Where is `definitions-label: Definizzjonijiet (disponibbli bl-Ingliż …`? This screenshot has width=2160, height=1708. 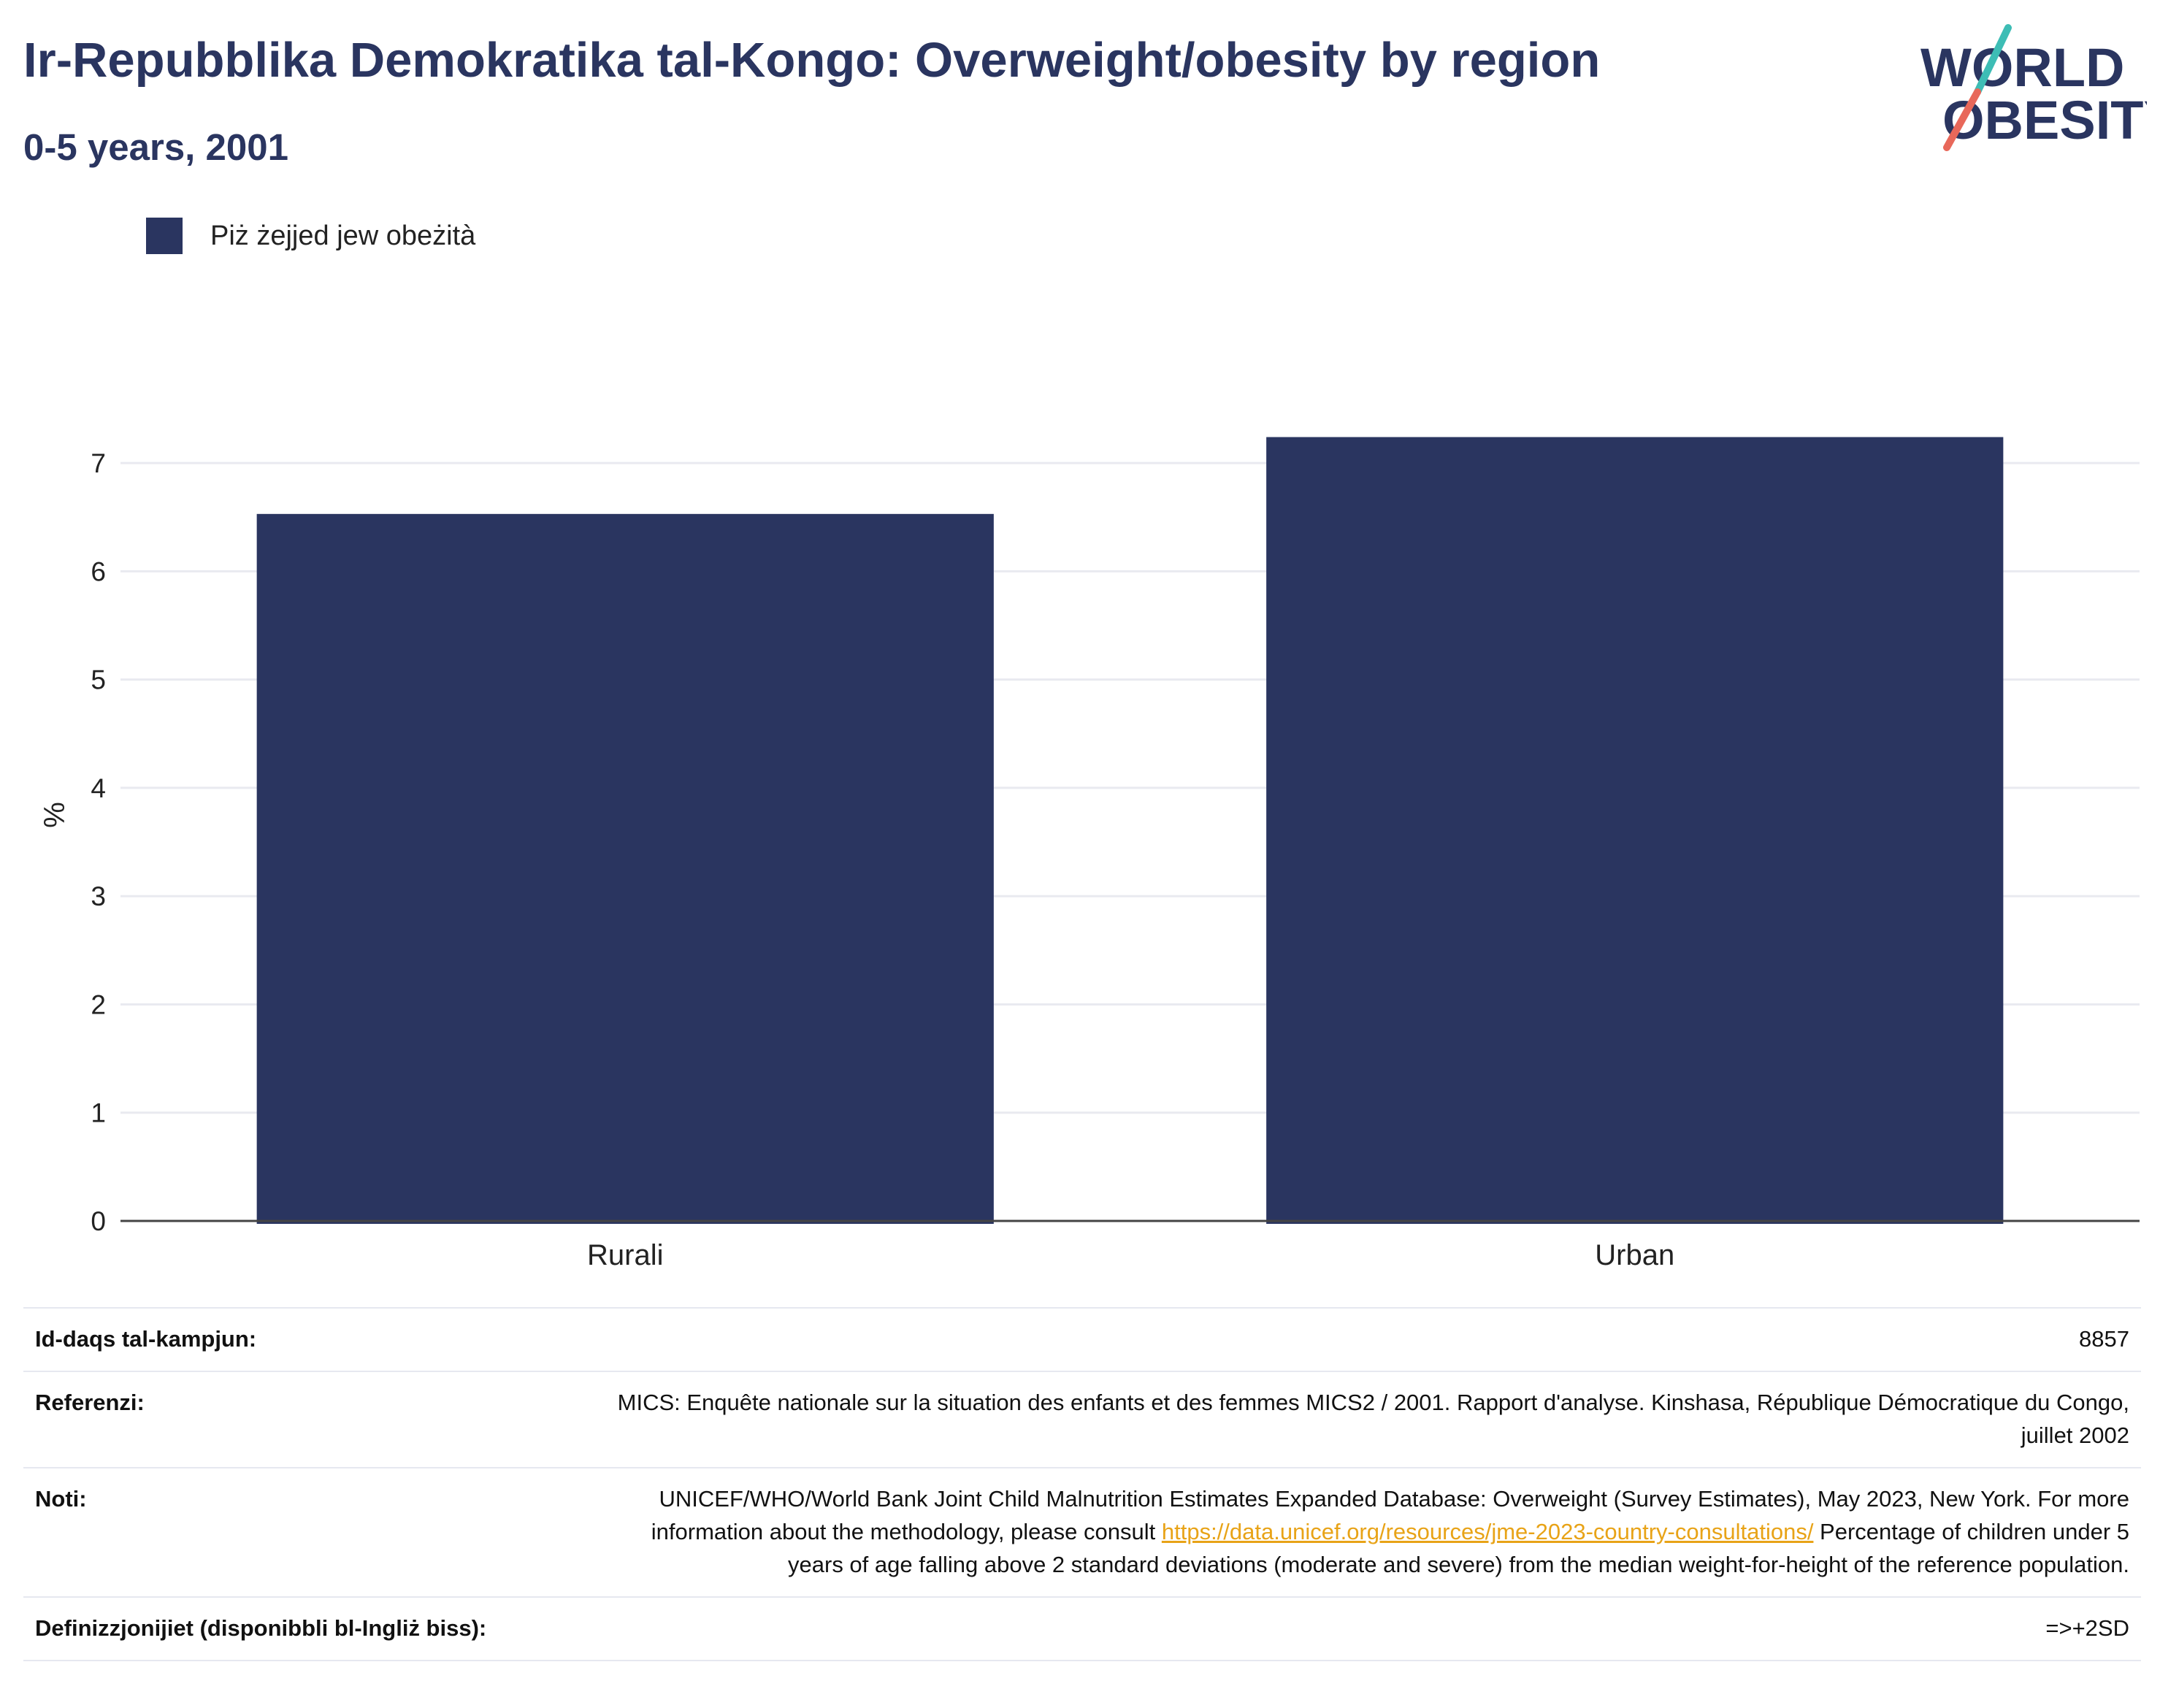
definitions-label: Definizzjonijiet (disponibbli bl-Ingliż … is located at coordinates (312, 1628).